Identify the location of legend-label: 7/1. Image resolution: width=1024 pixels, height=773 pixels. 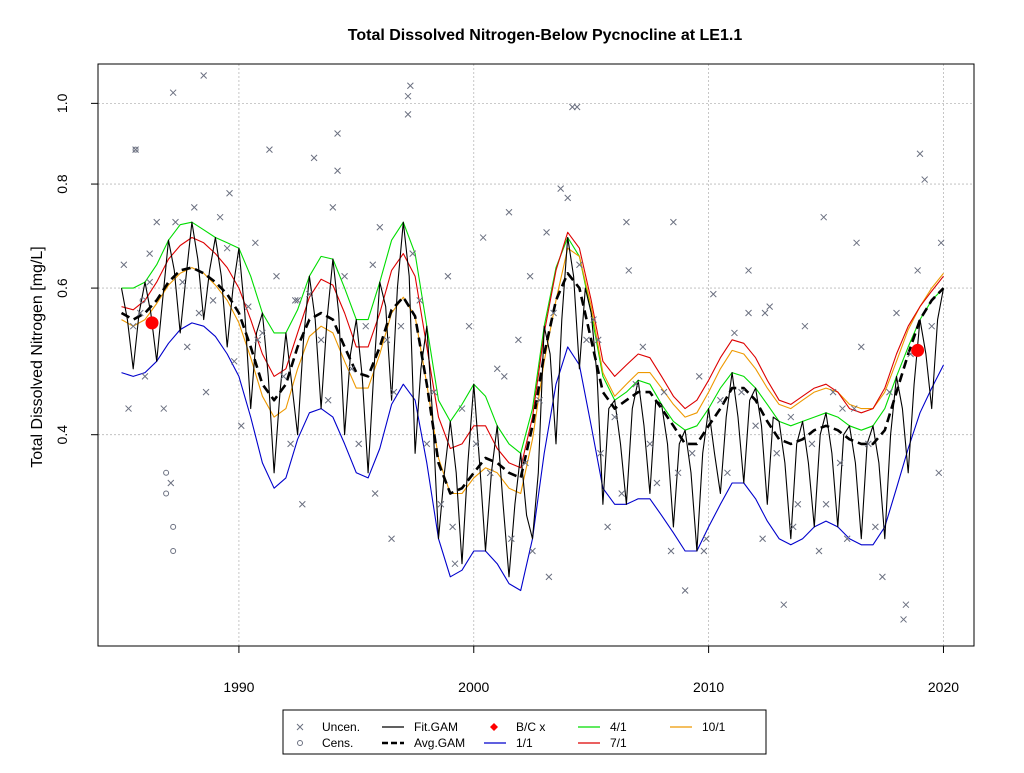
(618, 743).